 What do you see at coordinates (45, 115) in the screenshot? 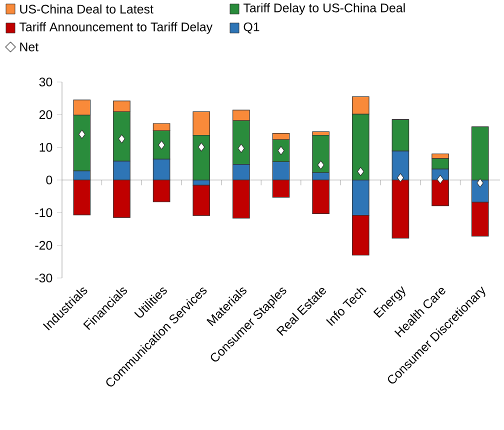
I see `y-tick-label: 20` at bounding box center [45, 115].